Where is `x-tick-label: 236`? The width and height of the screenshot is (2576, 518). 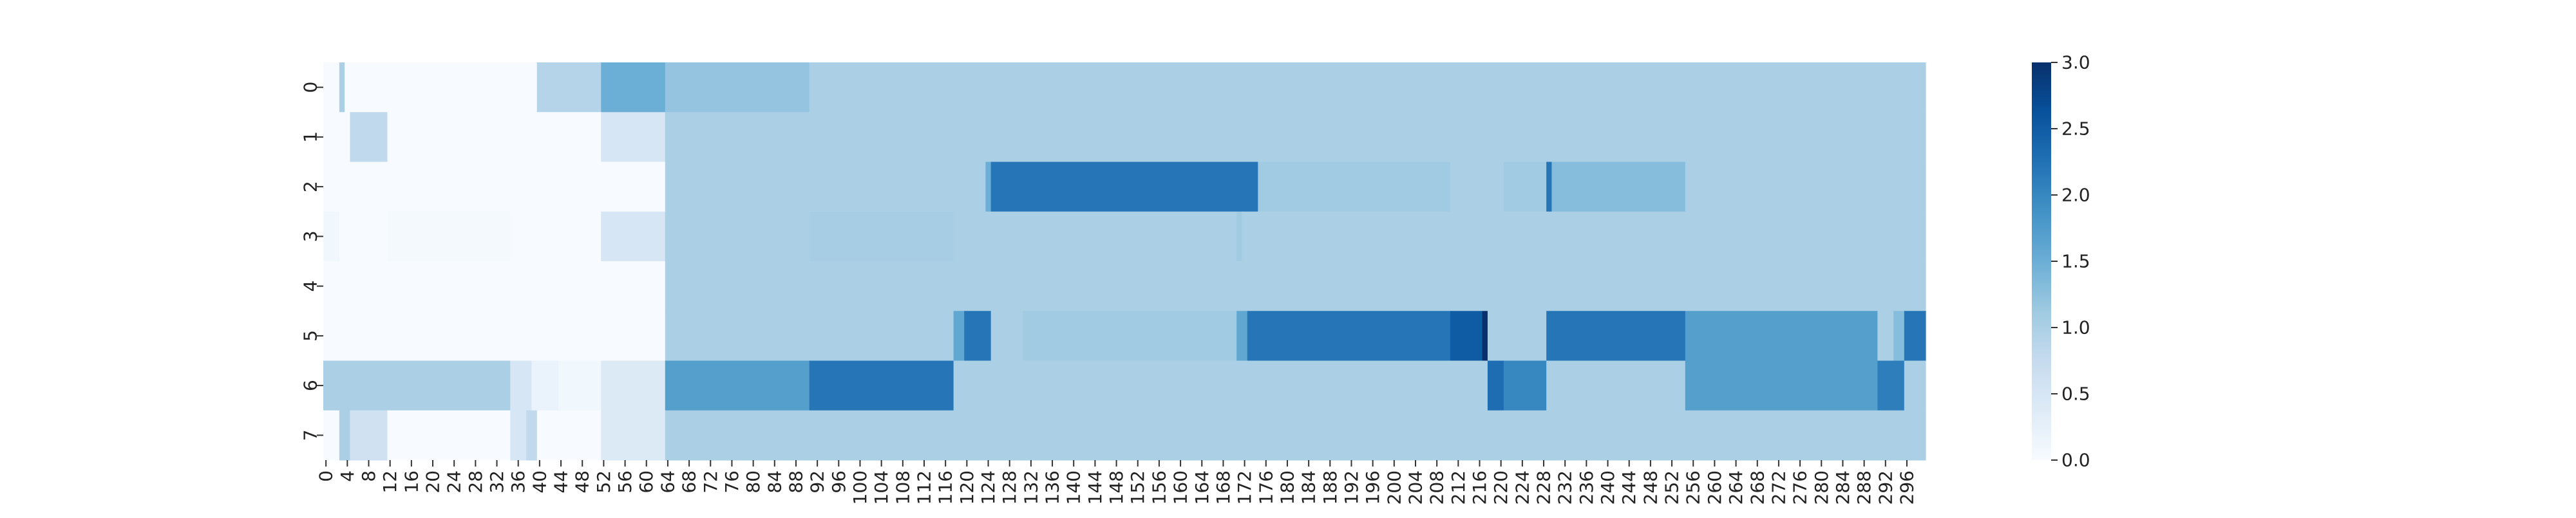
x-tick-label: 236 is located at coordinates (1587, 487).